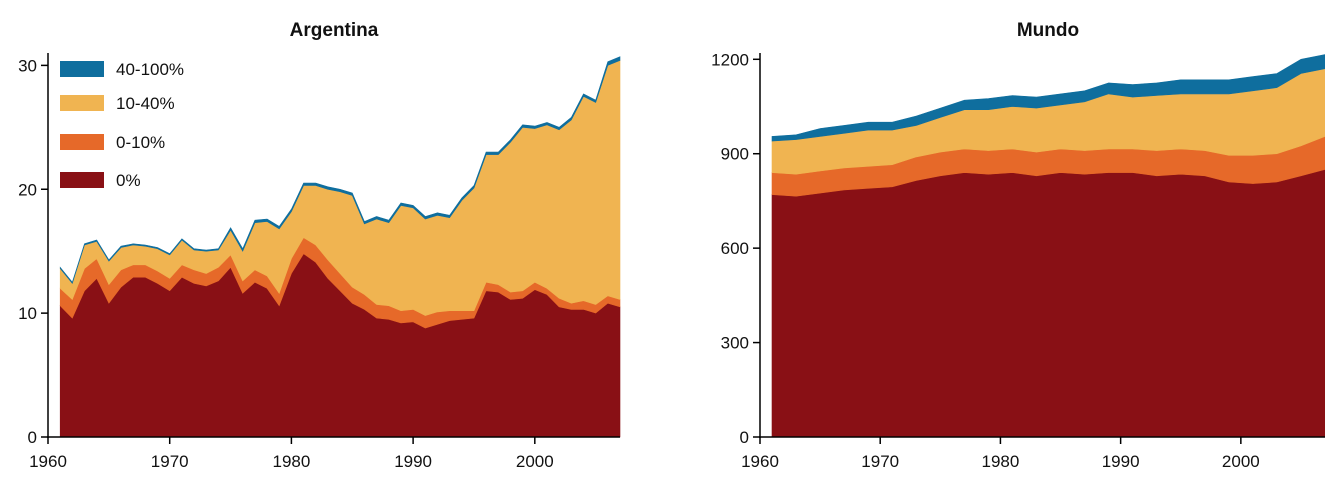 This screenshot has width=1325, height=489. Describe the element at coordinates (27, 65) in the screenshot. I see `y-tick-label: 30` at that location.